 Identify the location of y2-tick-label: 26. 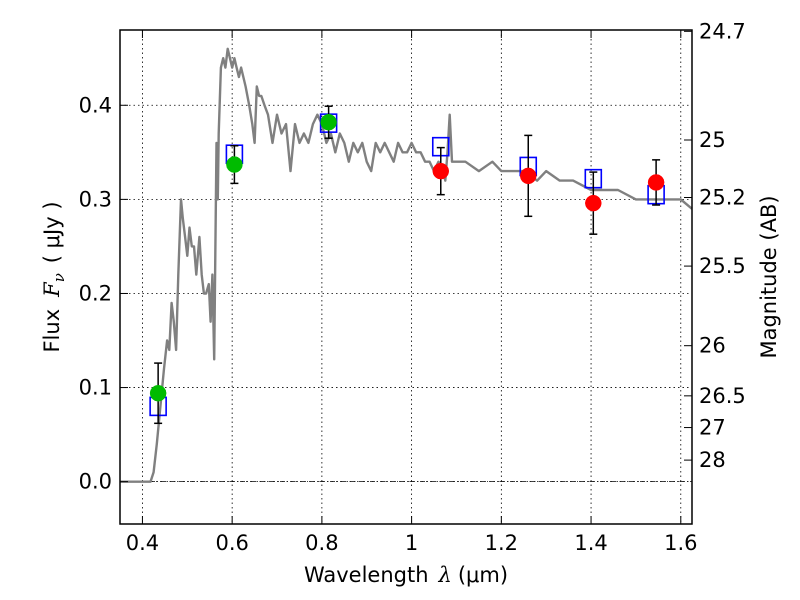
(712, 346).